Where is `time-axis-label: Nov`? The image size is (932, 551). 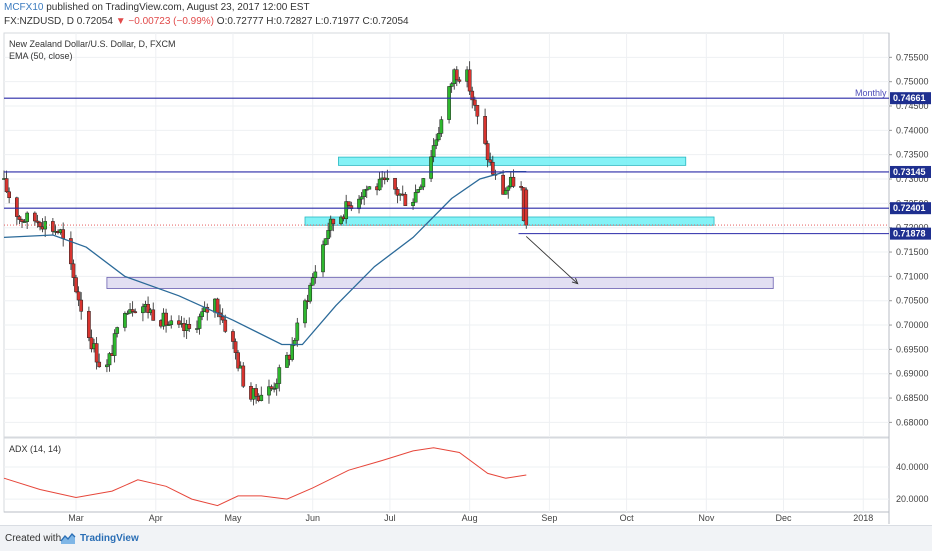 time-axis-label: Nov is located at coordinates (706, 518).